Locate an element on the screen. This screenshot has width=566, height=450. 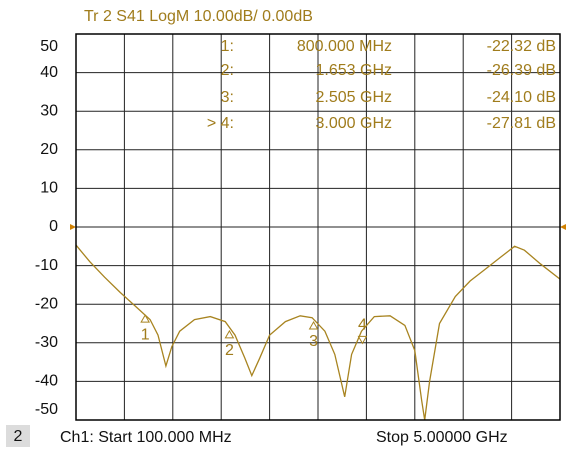
marker-index: 3: is located at coordinates (227, 97).